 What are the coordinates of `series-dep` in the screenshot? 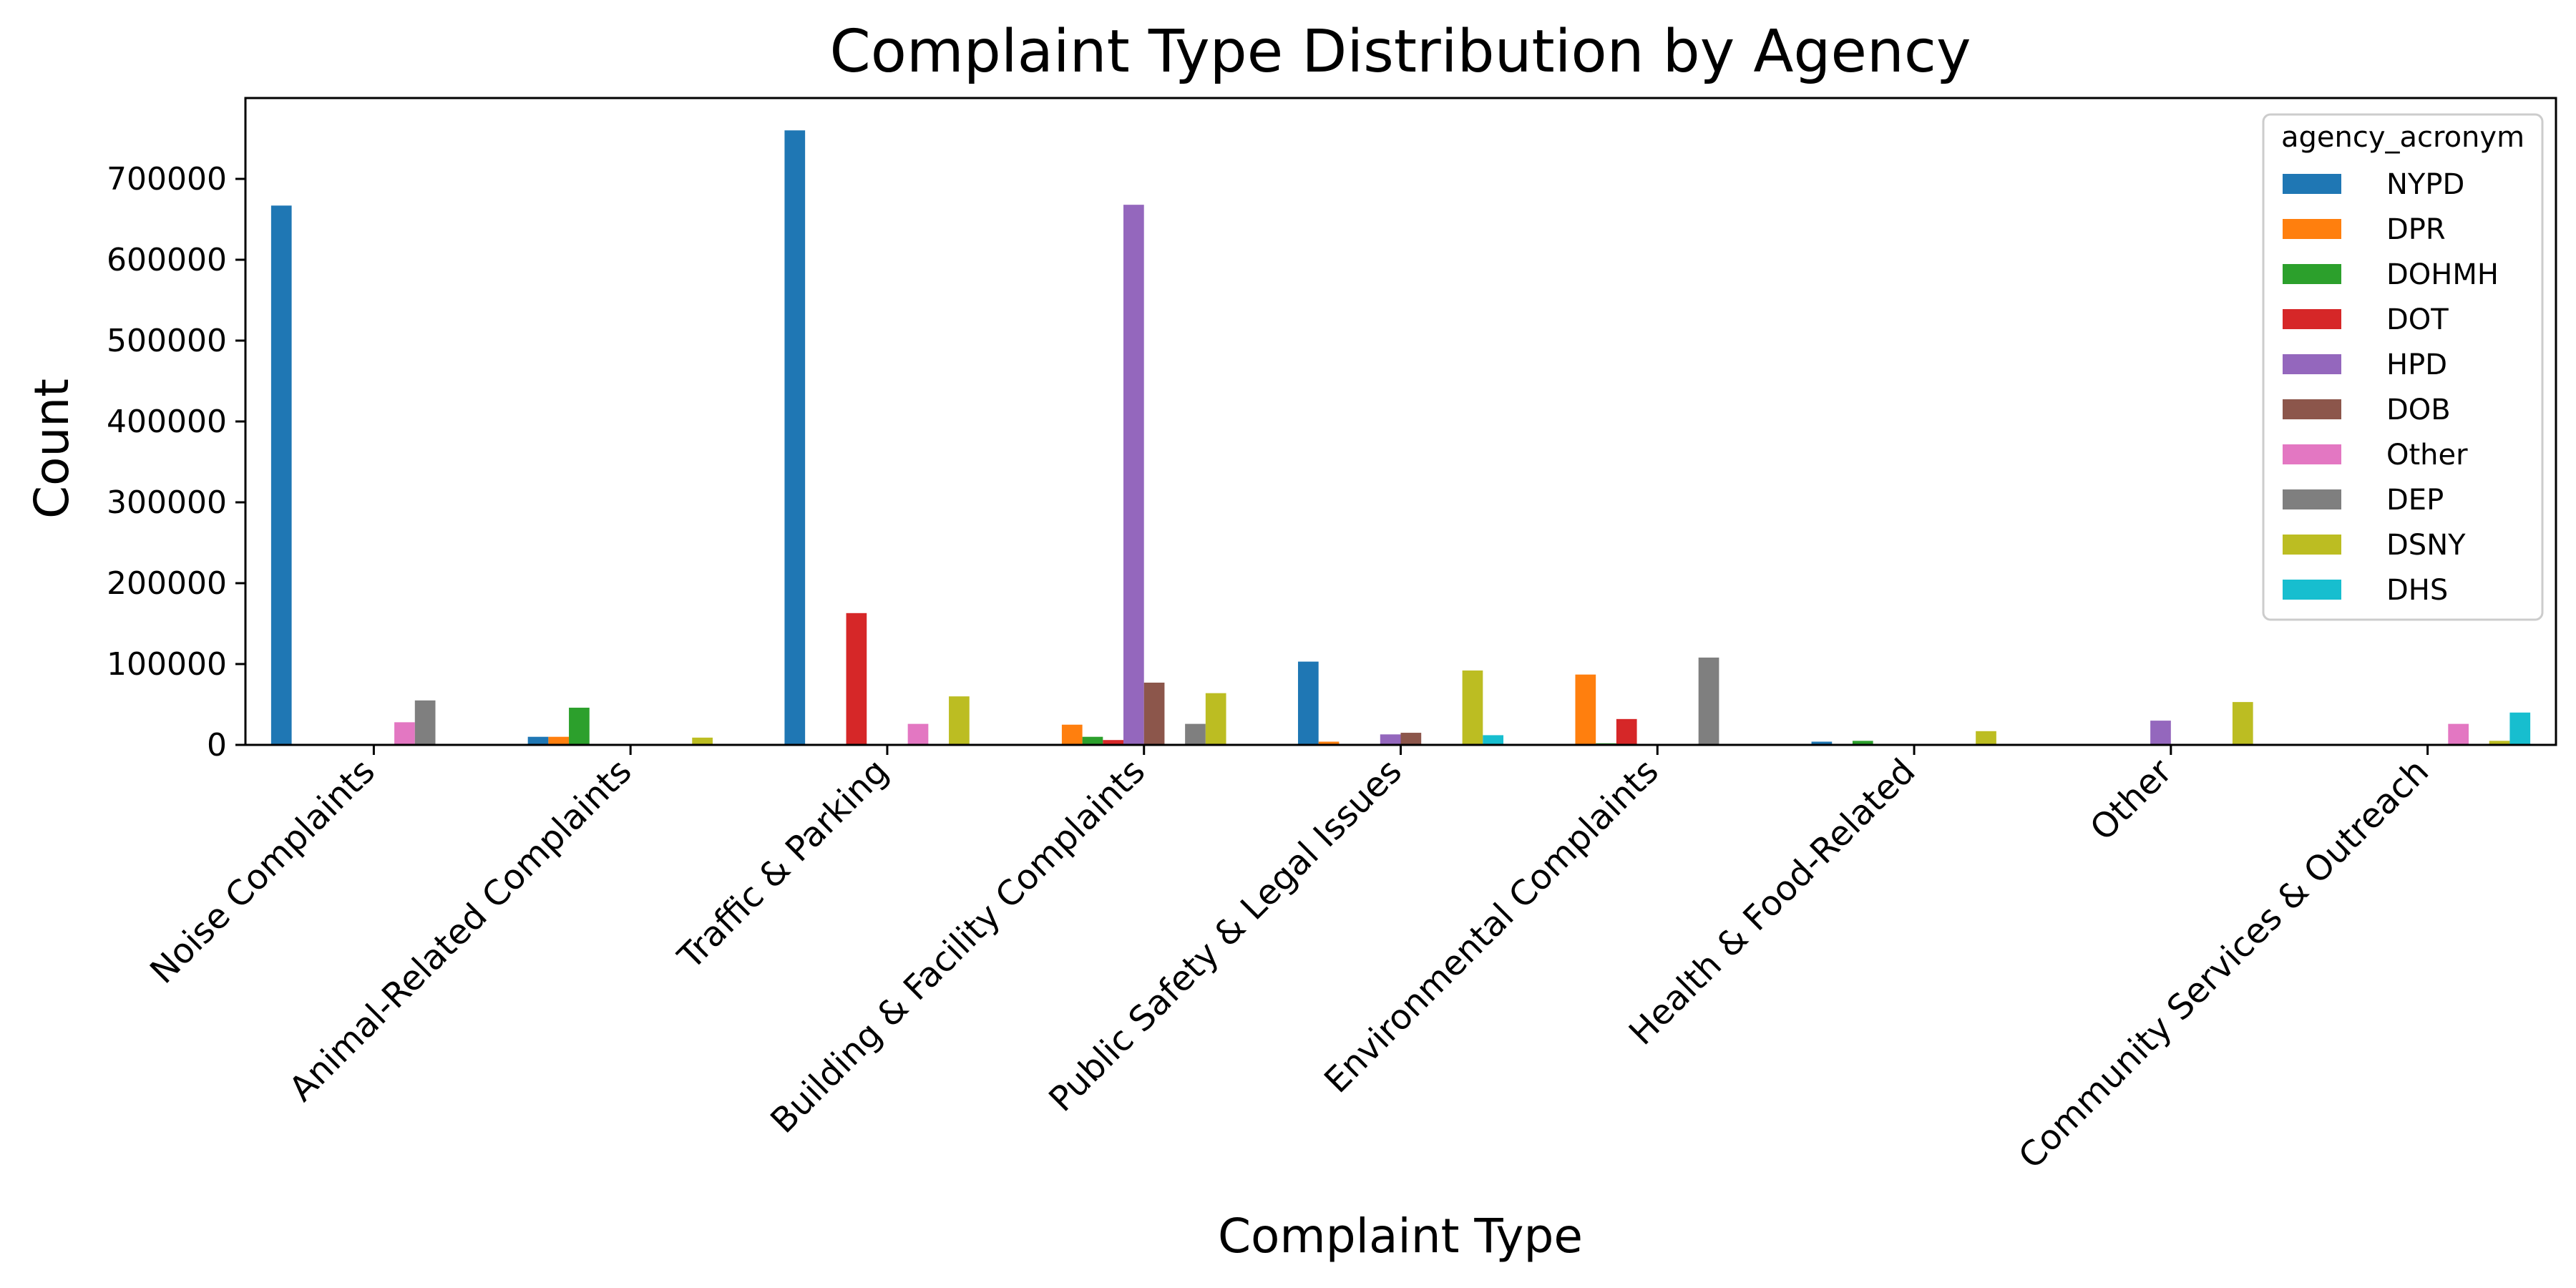 It's located at (1066, 701).